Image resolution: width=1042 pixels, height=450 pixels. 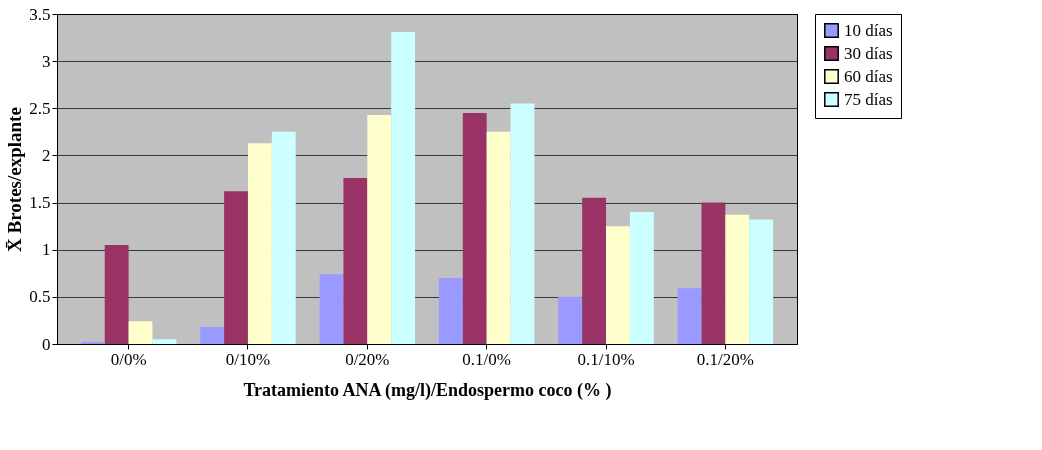 What do you see at coordinates (40, 203) in the screenshot?
I see `y-tick-label: 1.5` at bounding box center [40, 203].